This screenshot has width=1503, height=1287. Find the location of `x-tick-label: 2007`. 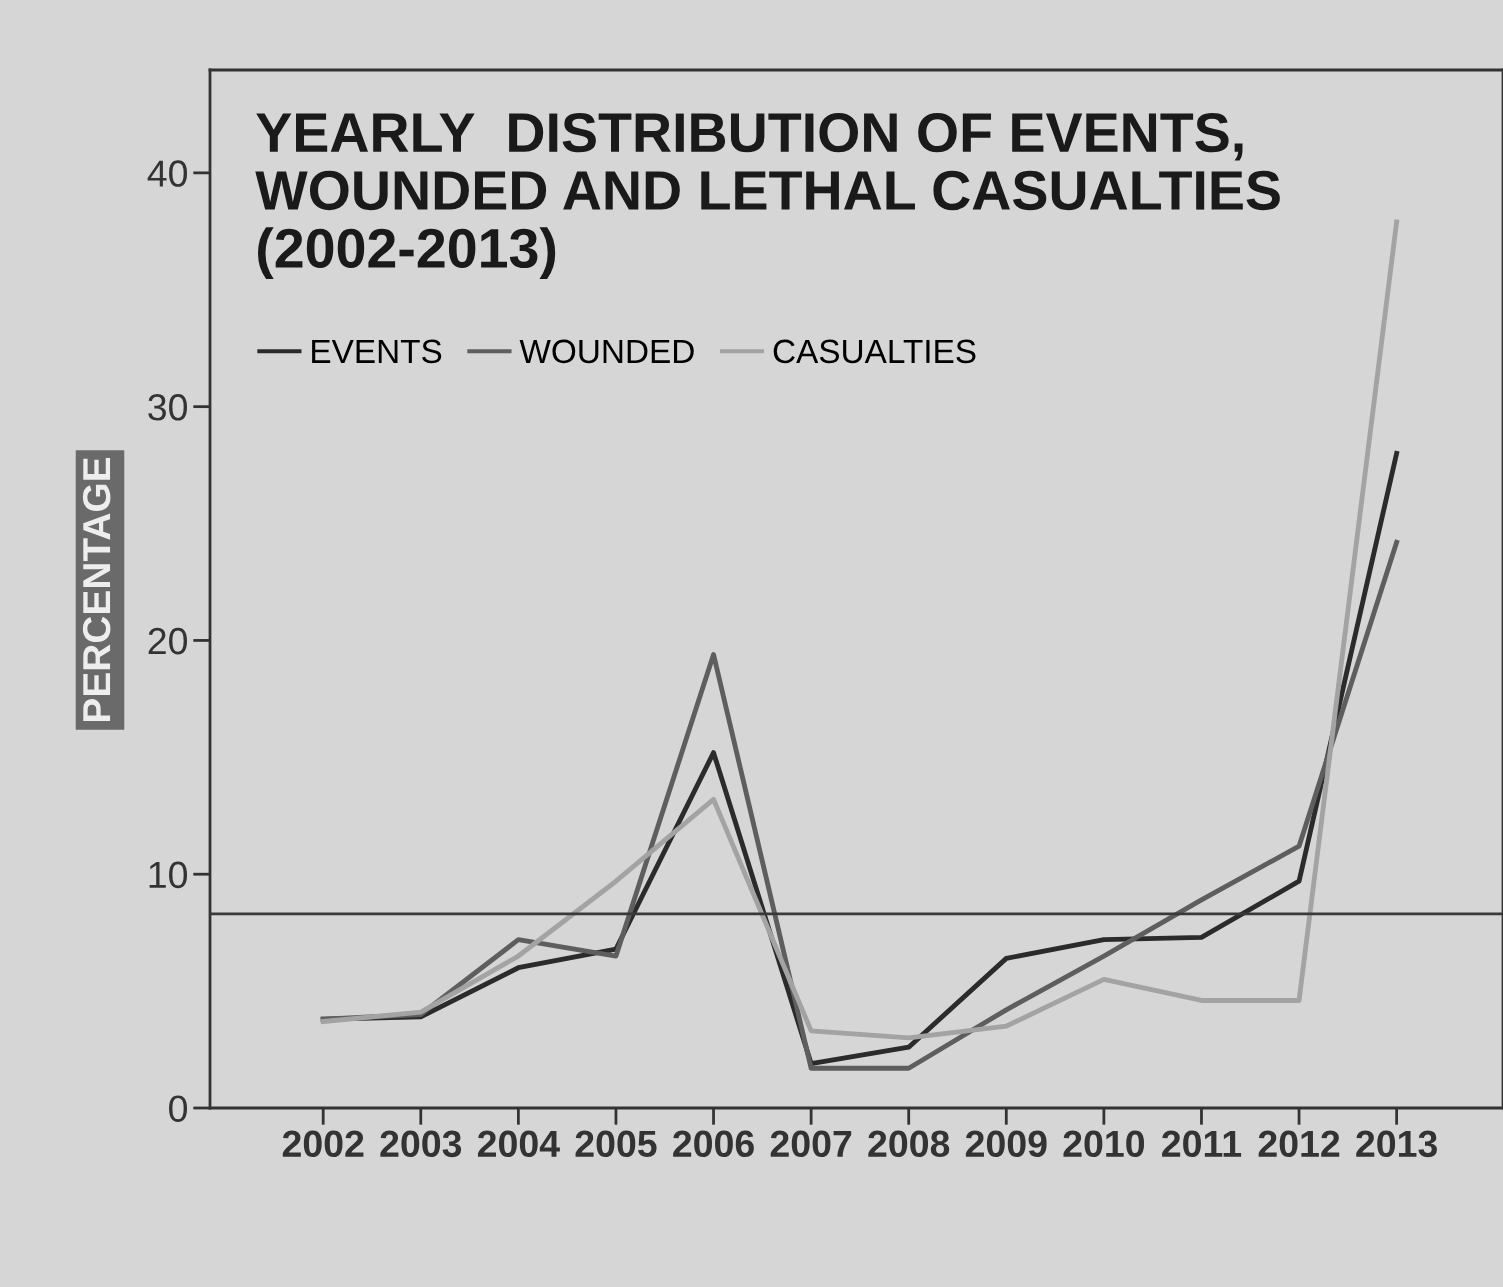

x-tick-label: 2007 is located at coordinates (811, 1144).